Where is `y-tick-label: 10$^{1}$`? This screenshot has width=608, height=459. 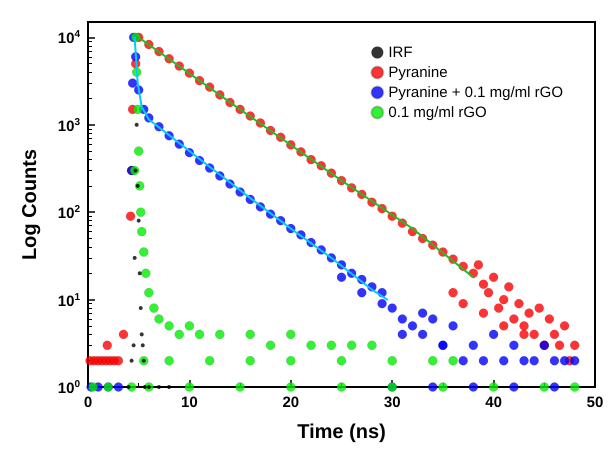
y-tick-label: 10$^{1}$ is located at coordinates (69, 300).